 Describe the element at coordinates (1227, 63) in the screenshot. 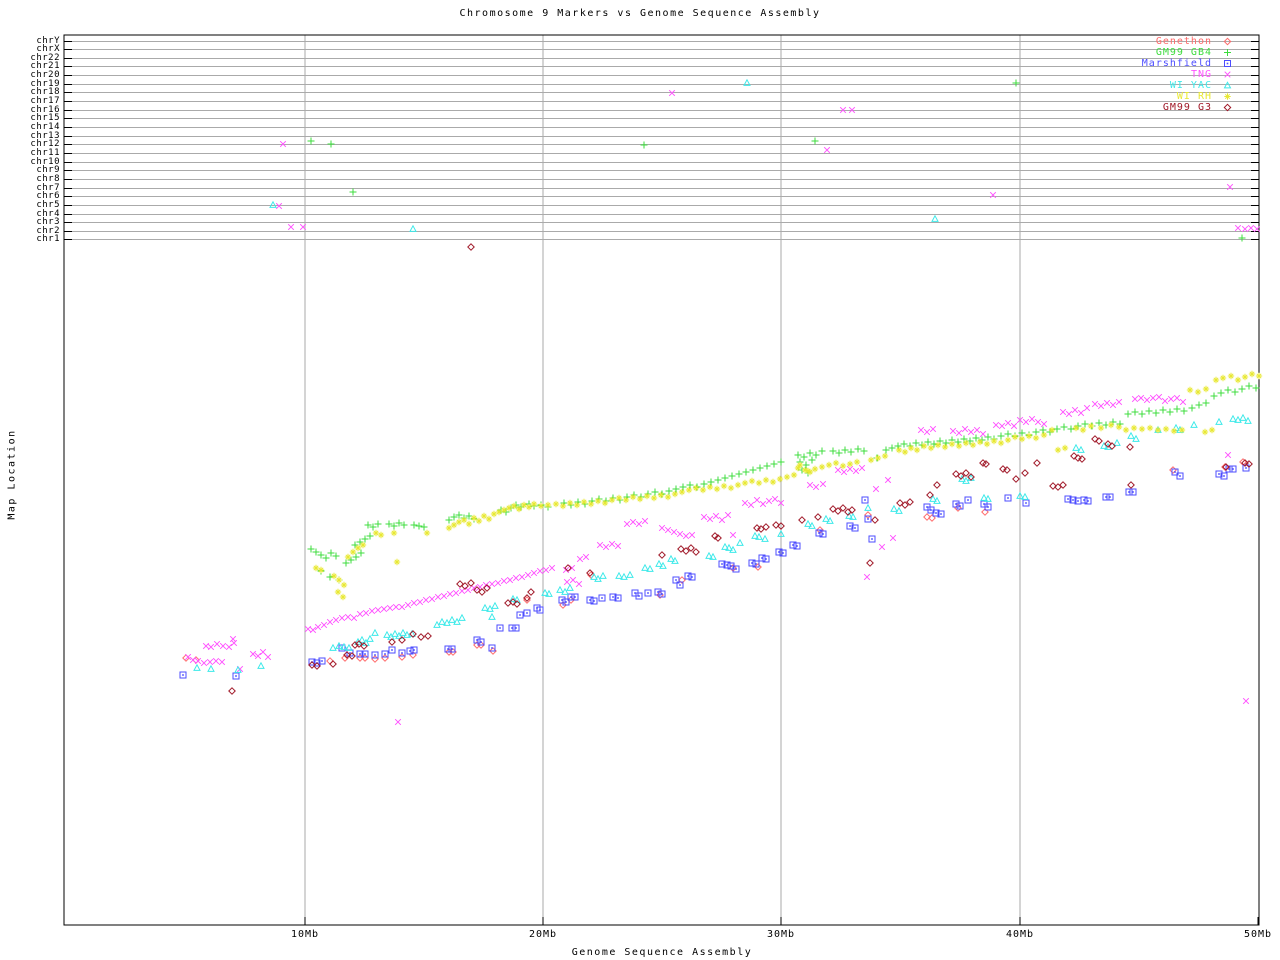

I see `legend-marker-icon` at that location.